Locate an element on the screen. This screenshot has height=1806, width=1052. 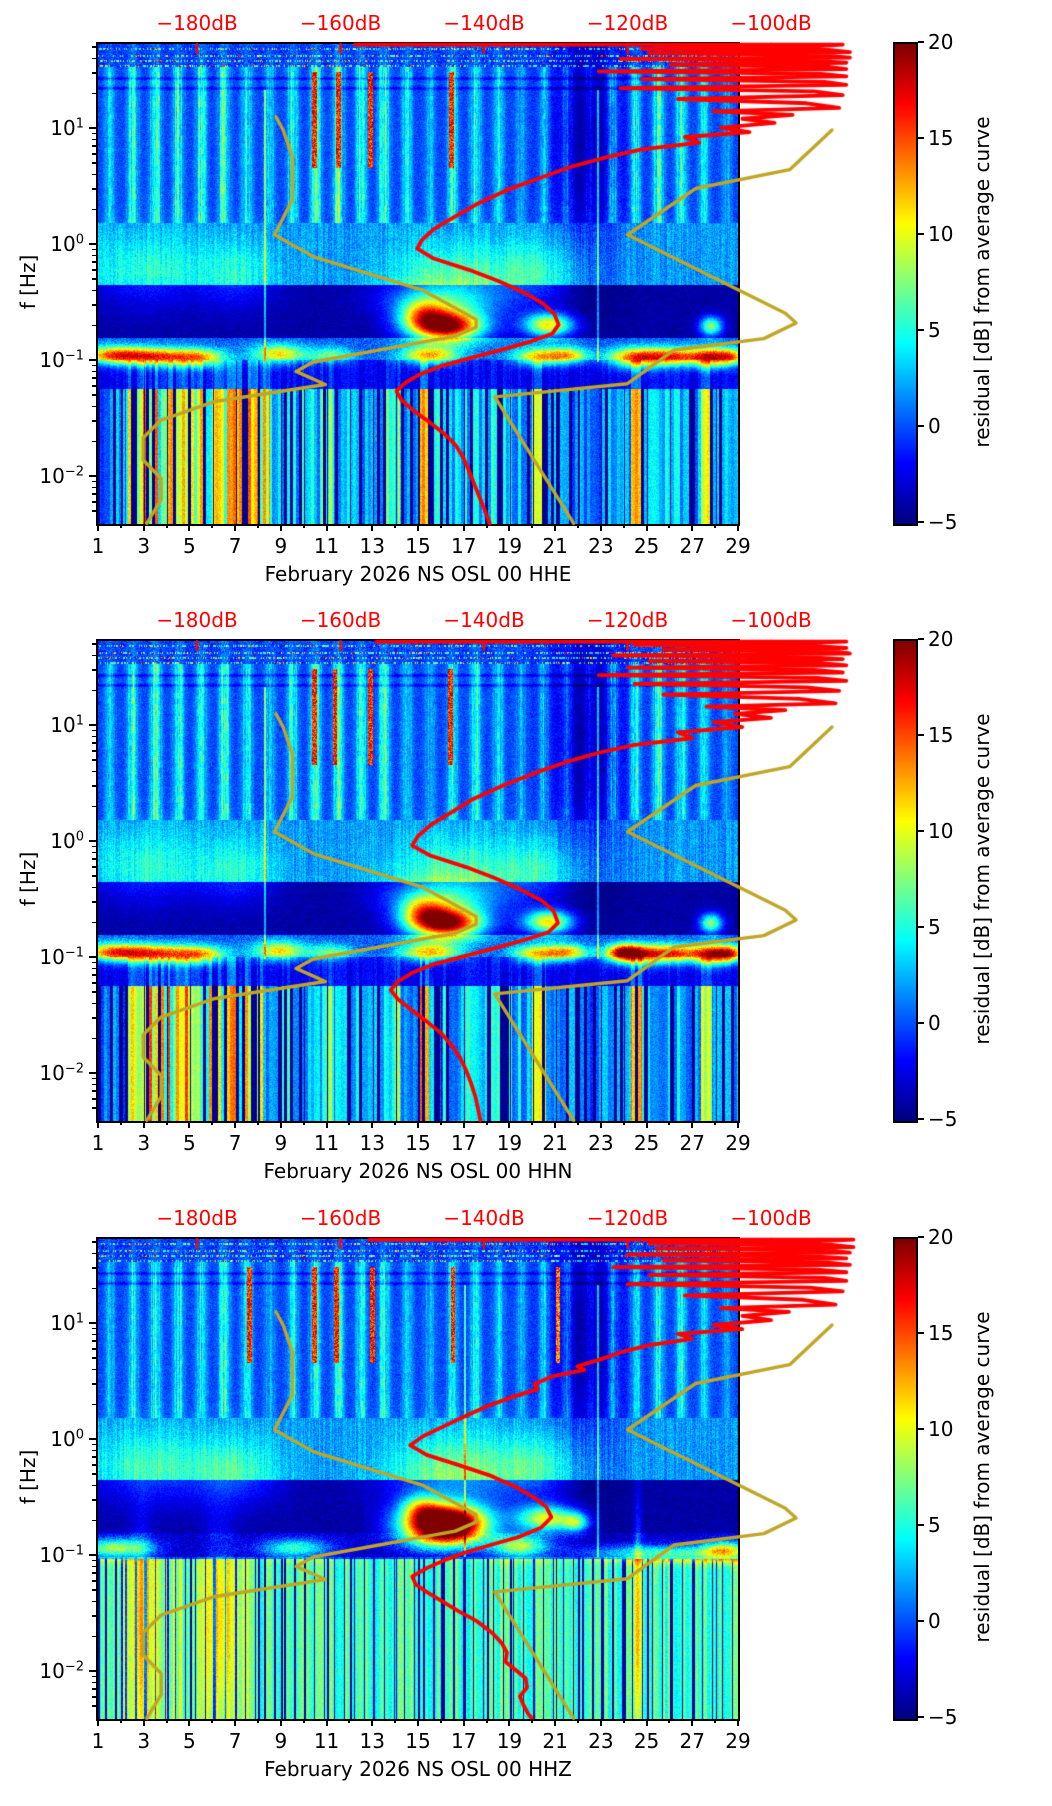
x-tick-label: 5 is located at coordinates (189, 1143).